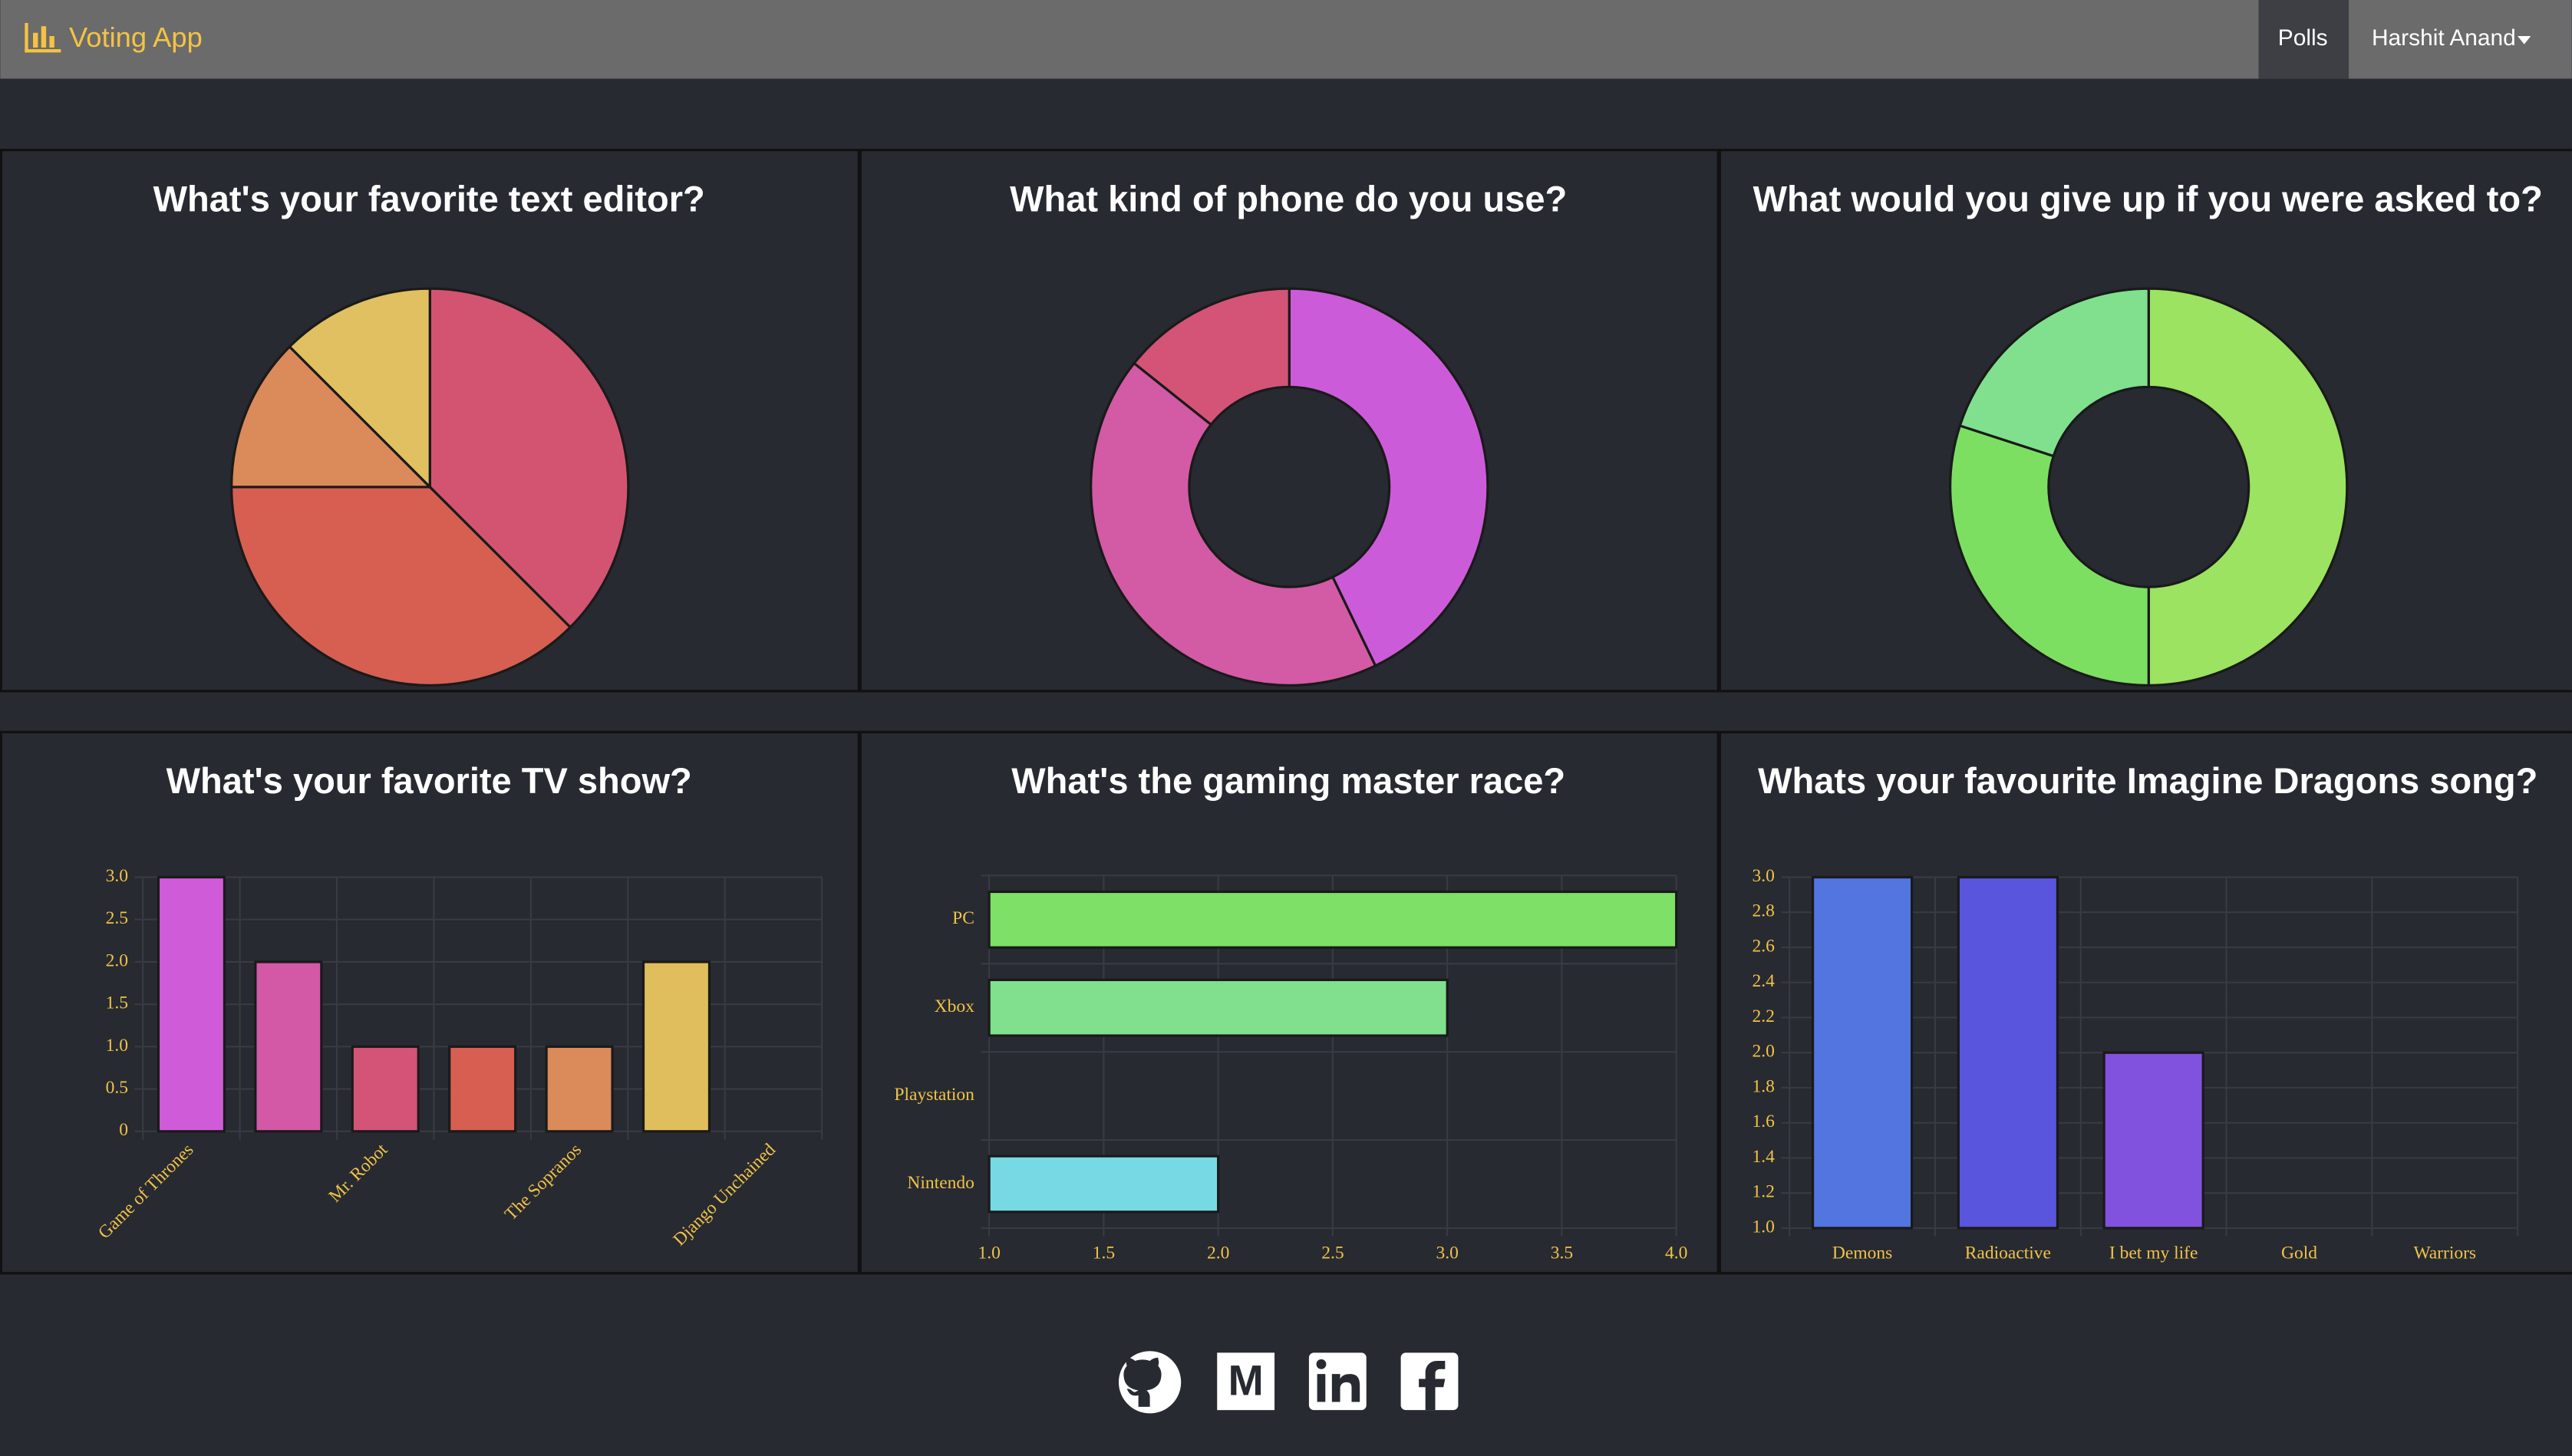 This screenshot has width=2572, height=1456. What do you see at coordinates (1288, 198) in the screenshot?
I see `poll-title: What kind of phone do you use?` at bounding box center [1288, 198].